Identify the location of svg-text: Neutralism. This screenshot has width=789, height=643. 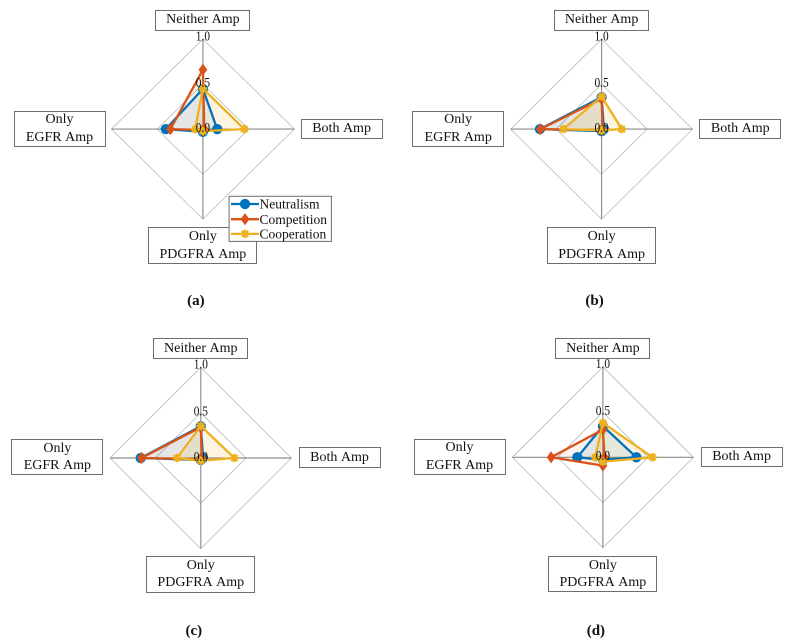
(290, 204).